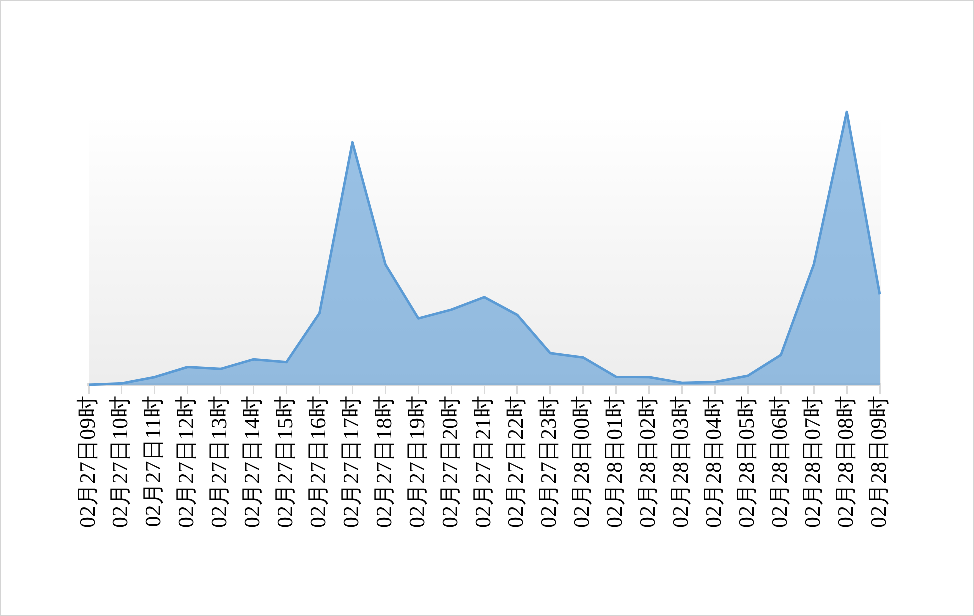  Describe the element at coordinates (317, 462) in the screenshot. I see `x-tick-label: 02月27日16时` at that location.